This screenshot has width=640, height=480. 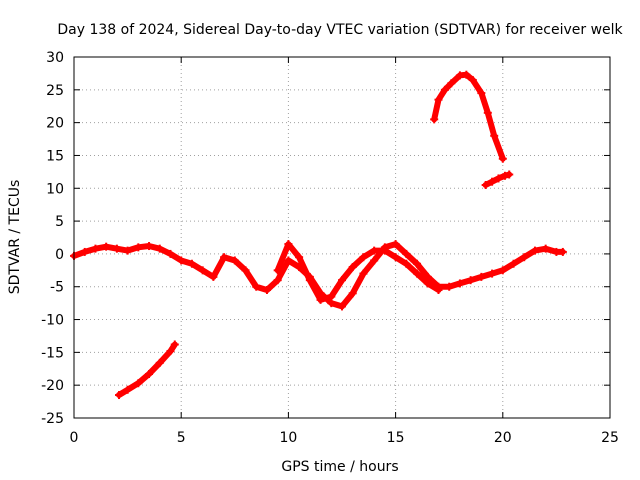 What do you see at coordinates (59, 222) in the screenshot?
I see `y-tick-label: 5` at bounding box center [59, 222].